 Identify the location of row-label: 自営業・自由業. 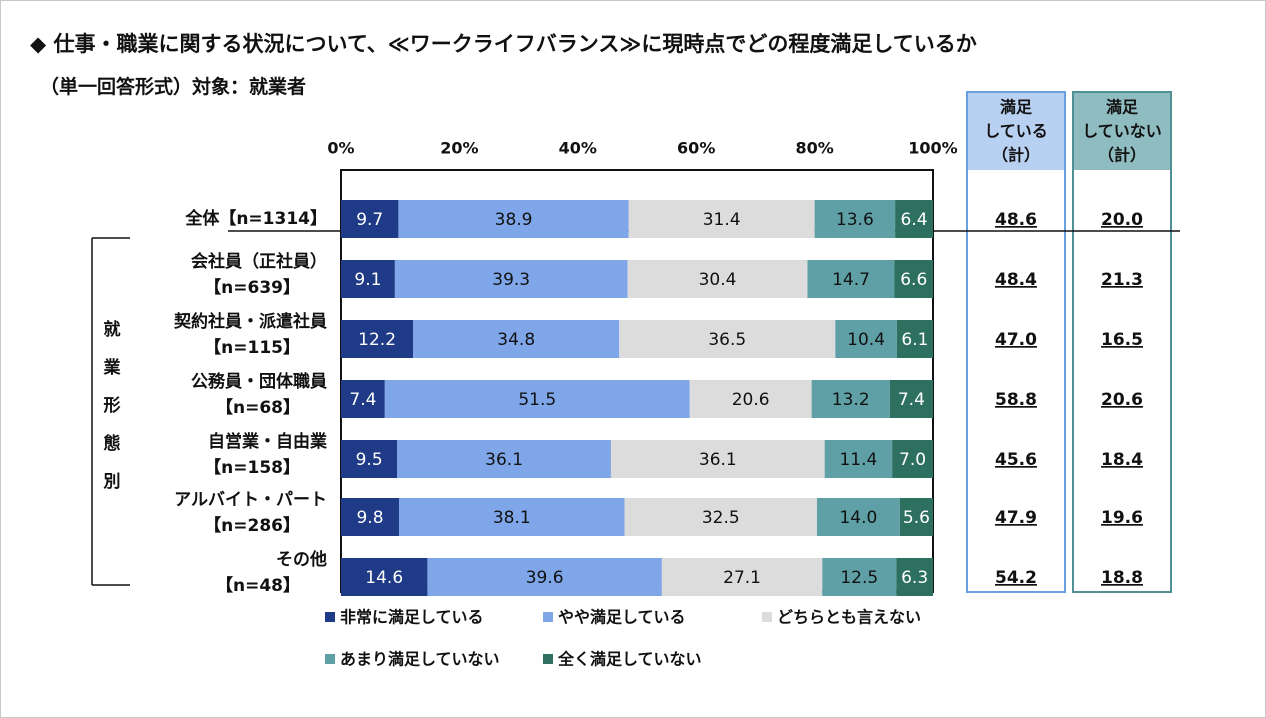
(267, 441).